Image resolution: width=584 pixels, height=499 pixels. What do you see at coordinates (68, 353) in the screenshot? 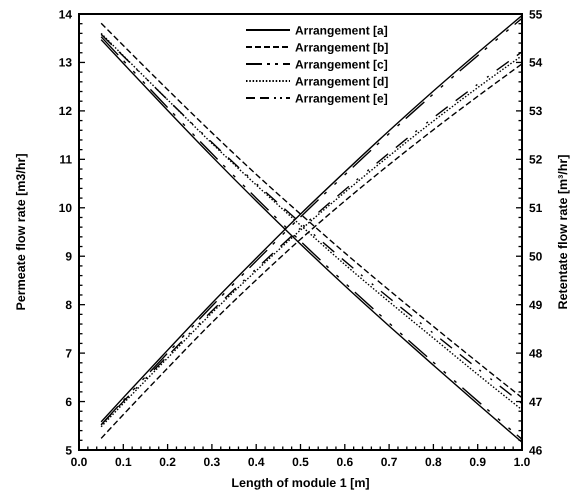
I see `y-tick-label: 7` at bounding box center [68, 353].